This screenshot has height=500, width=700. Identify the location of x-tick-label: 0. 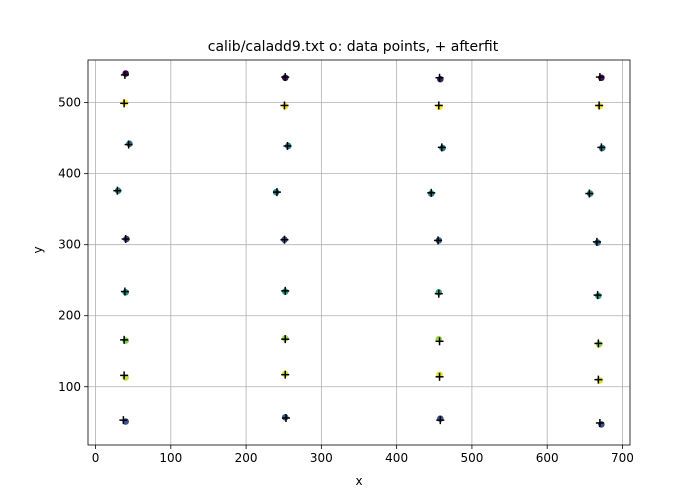
(96, 458).